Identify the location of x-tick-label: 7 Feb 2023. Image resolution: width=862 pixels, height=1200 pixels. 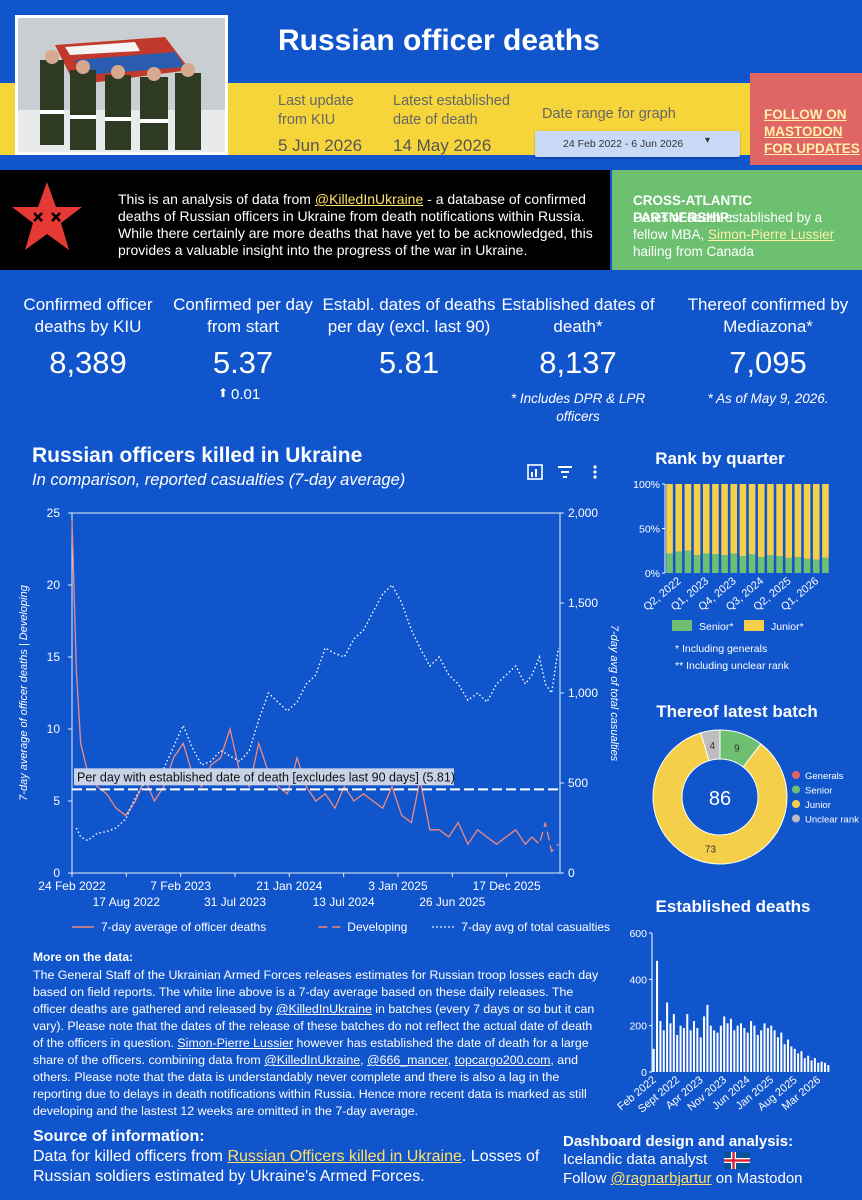
(180, 886).